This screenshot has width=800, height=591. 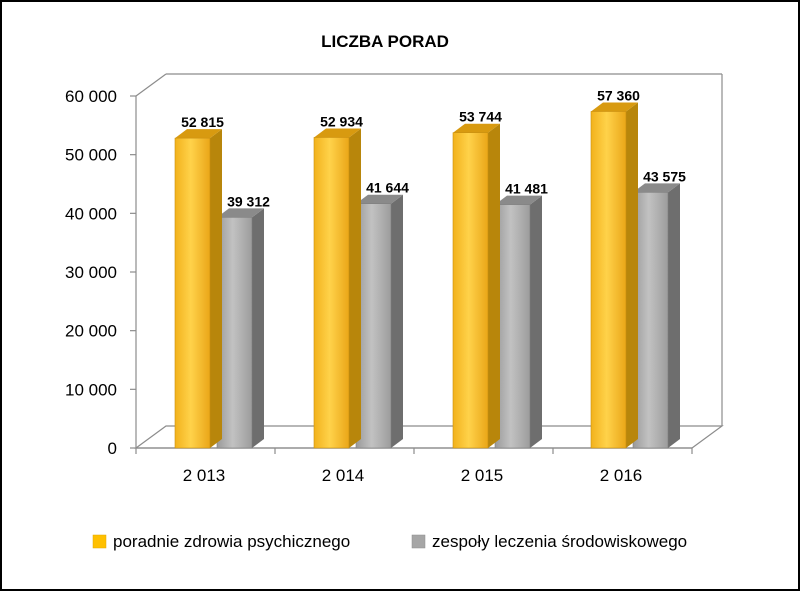 What do you see at coordinates (99, 541) in the screenshot?
I see `legend-swatch-poradnie` at bounding box center [99, 541].